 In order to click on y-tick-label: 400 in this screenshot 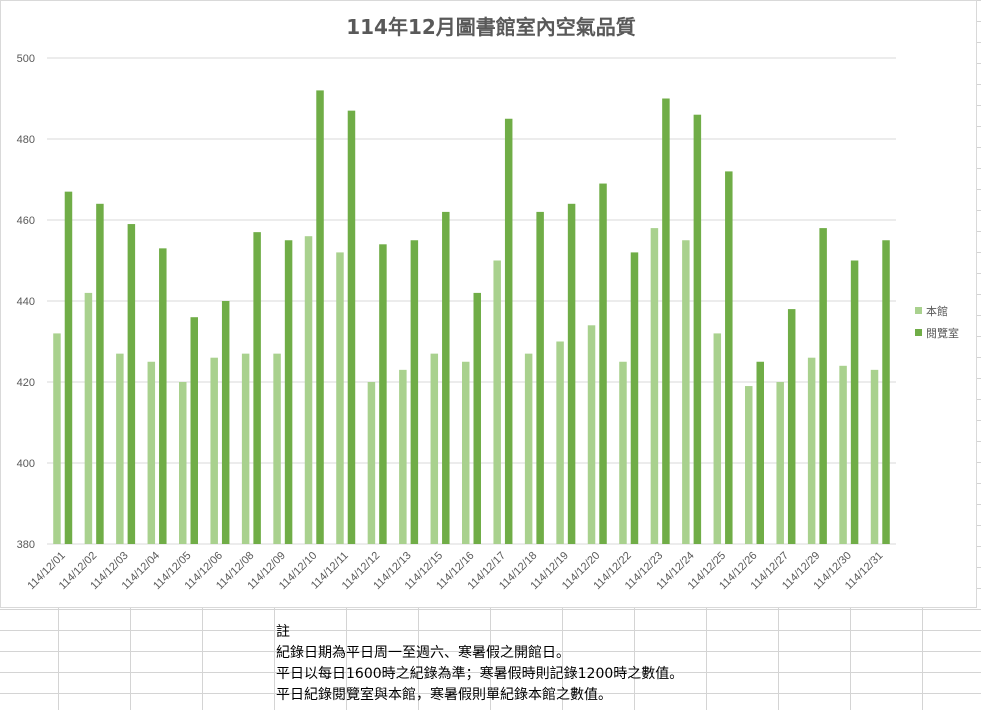, I will do `click(26, 464)`.